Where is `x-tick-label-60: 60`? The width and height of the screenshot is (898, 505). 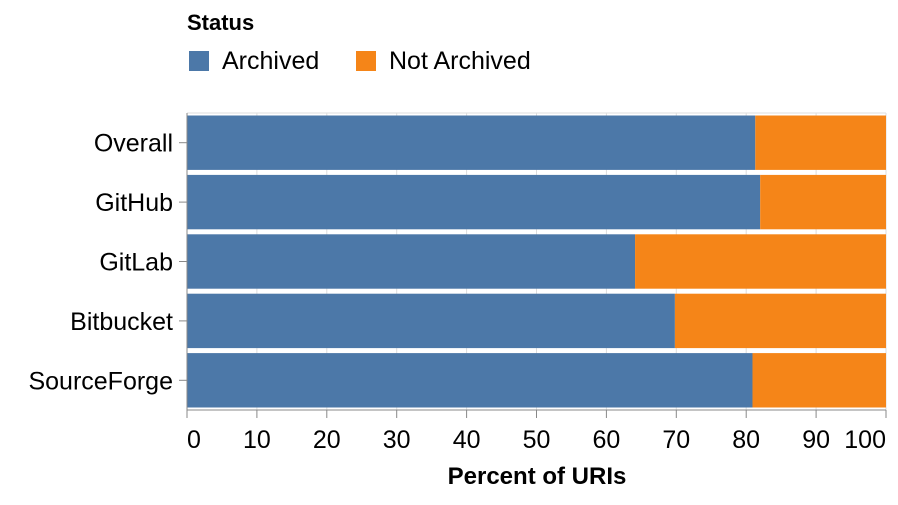
x-tick-label-60: 60 is located at coordinates (606, 440).